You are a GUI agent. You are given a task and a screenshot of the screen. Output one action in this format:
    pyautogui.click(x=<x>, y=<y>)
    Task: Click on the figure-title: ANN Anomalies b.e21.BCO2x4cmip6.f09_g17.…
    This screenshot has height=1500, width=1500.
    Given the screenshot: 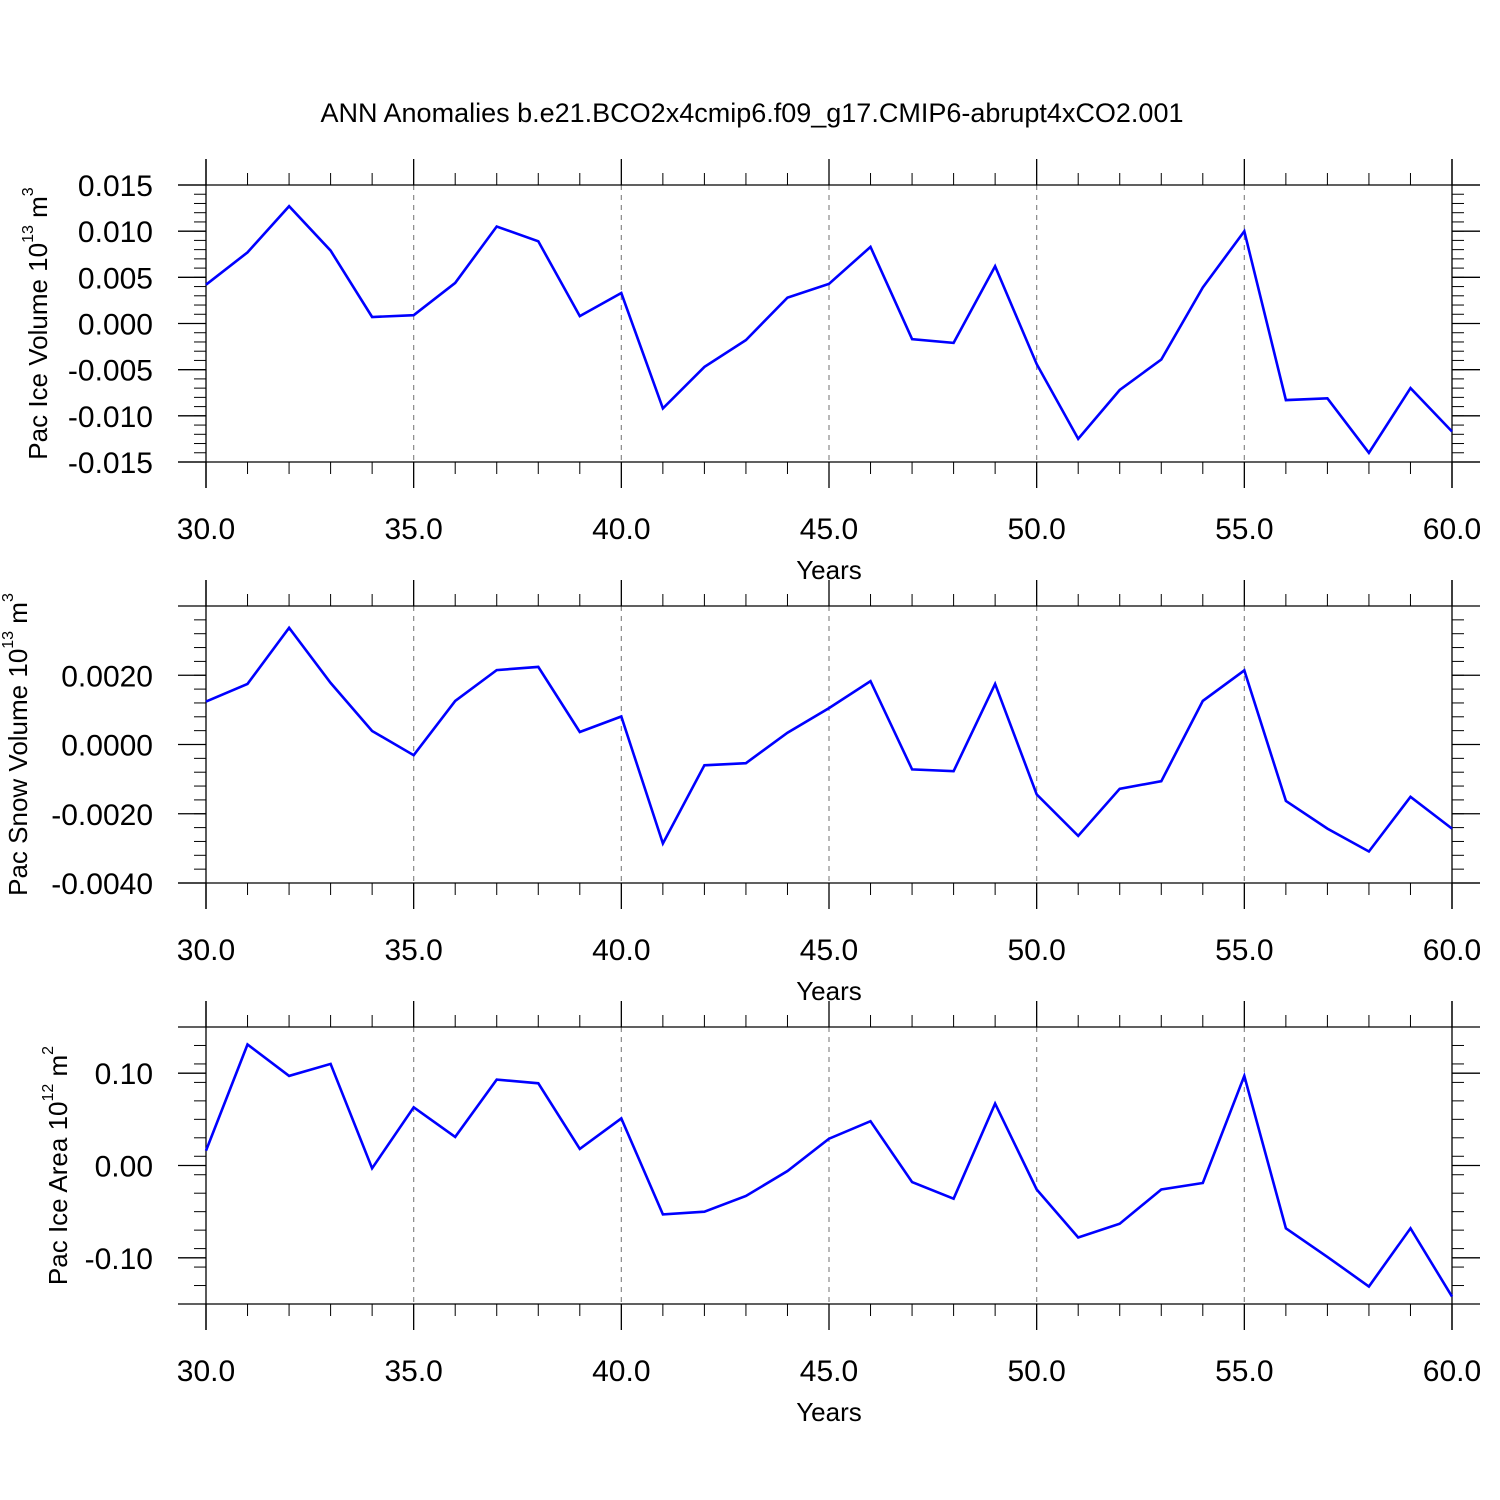 What is the action you would take?
    pyautogui.click(x=752, y=113)
    